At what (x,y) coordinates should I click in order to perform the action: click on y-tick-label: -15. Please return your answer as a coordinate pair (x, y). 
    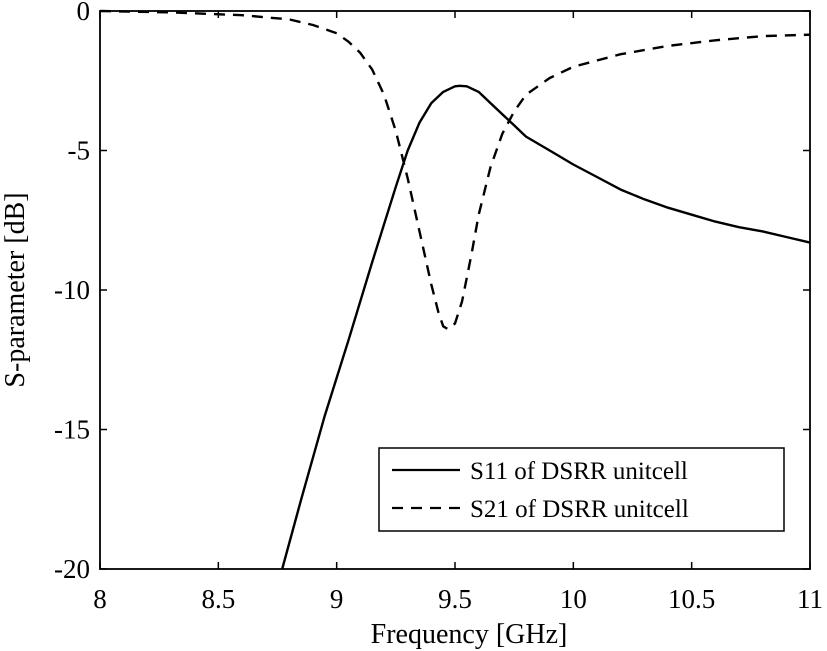
    Looking at the image, I should click on (72, 430).